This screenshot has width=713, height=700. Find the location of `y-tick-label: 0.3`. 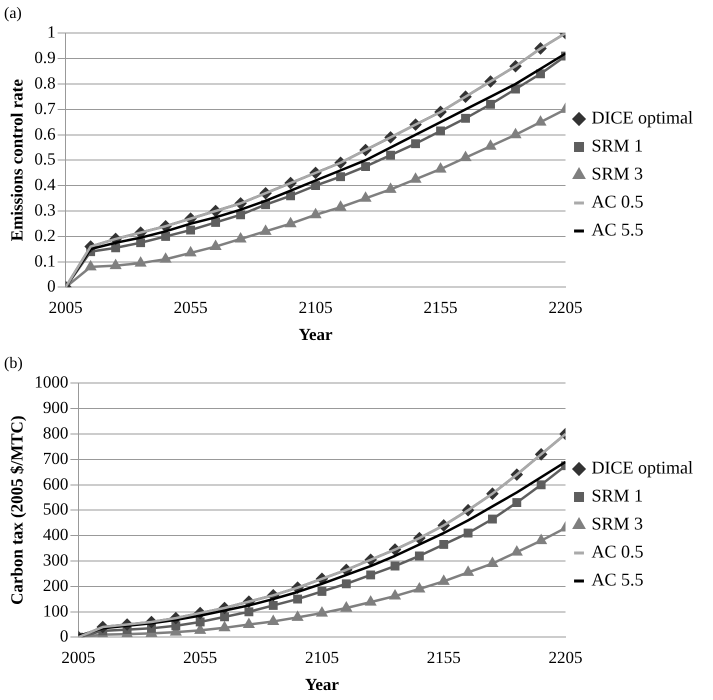

y-tick-label: 0.3 is located at coordinates (45, 210).